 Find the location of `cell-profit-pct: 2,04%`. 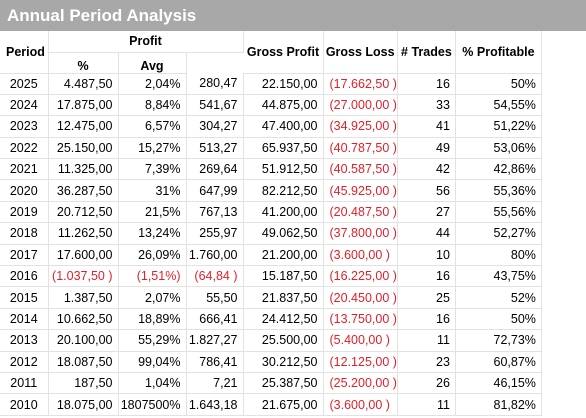

cell-profit-pct: 2,04% is located at coordinates (152, 84).